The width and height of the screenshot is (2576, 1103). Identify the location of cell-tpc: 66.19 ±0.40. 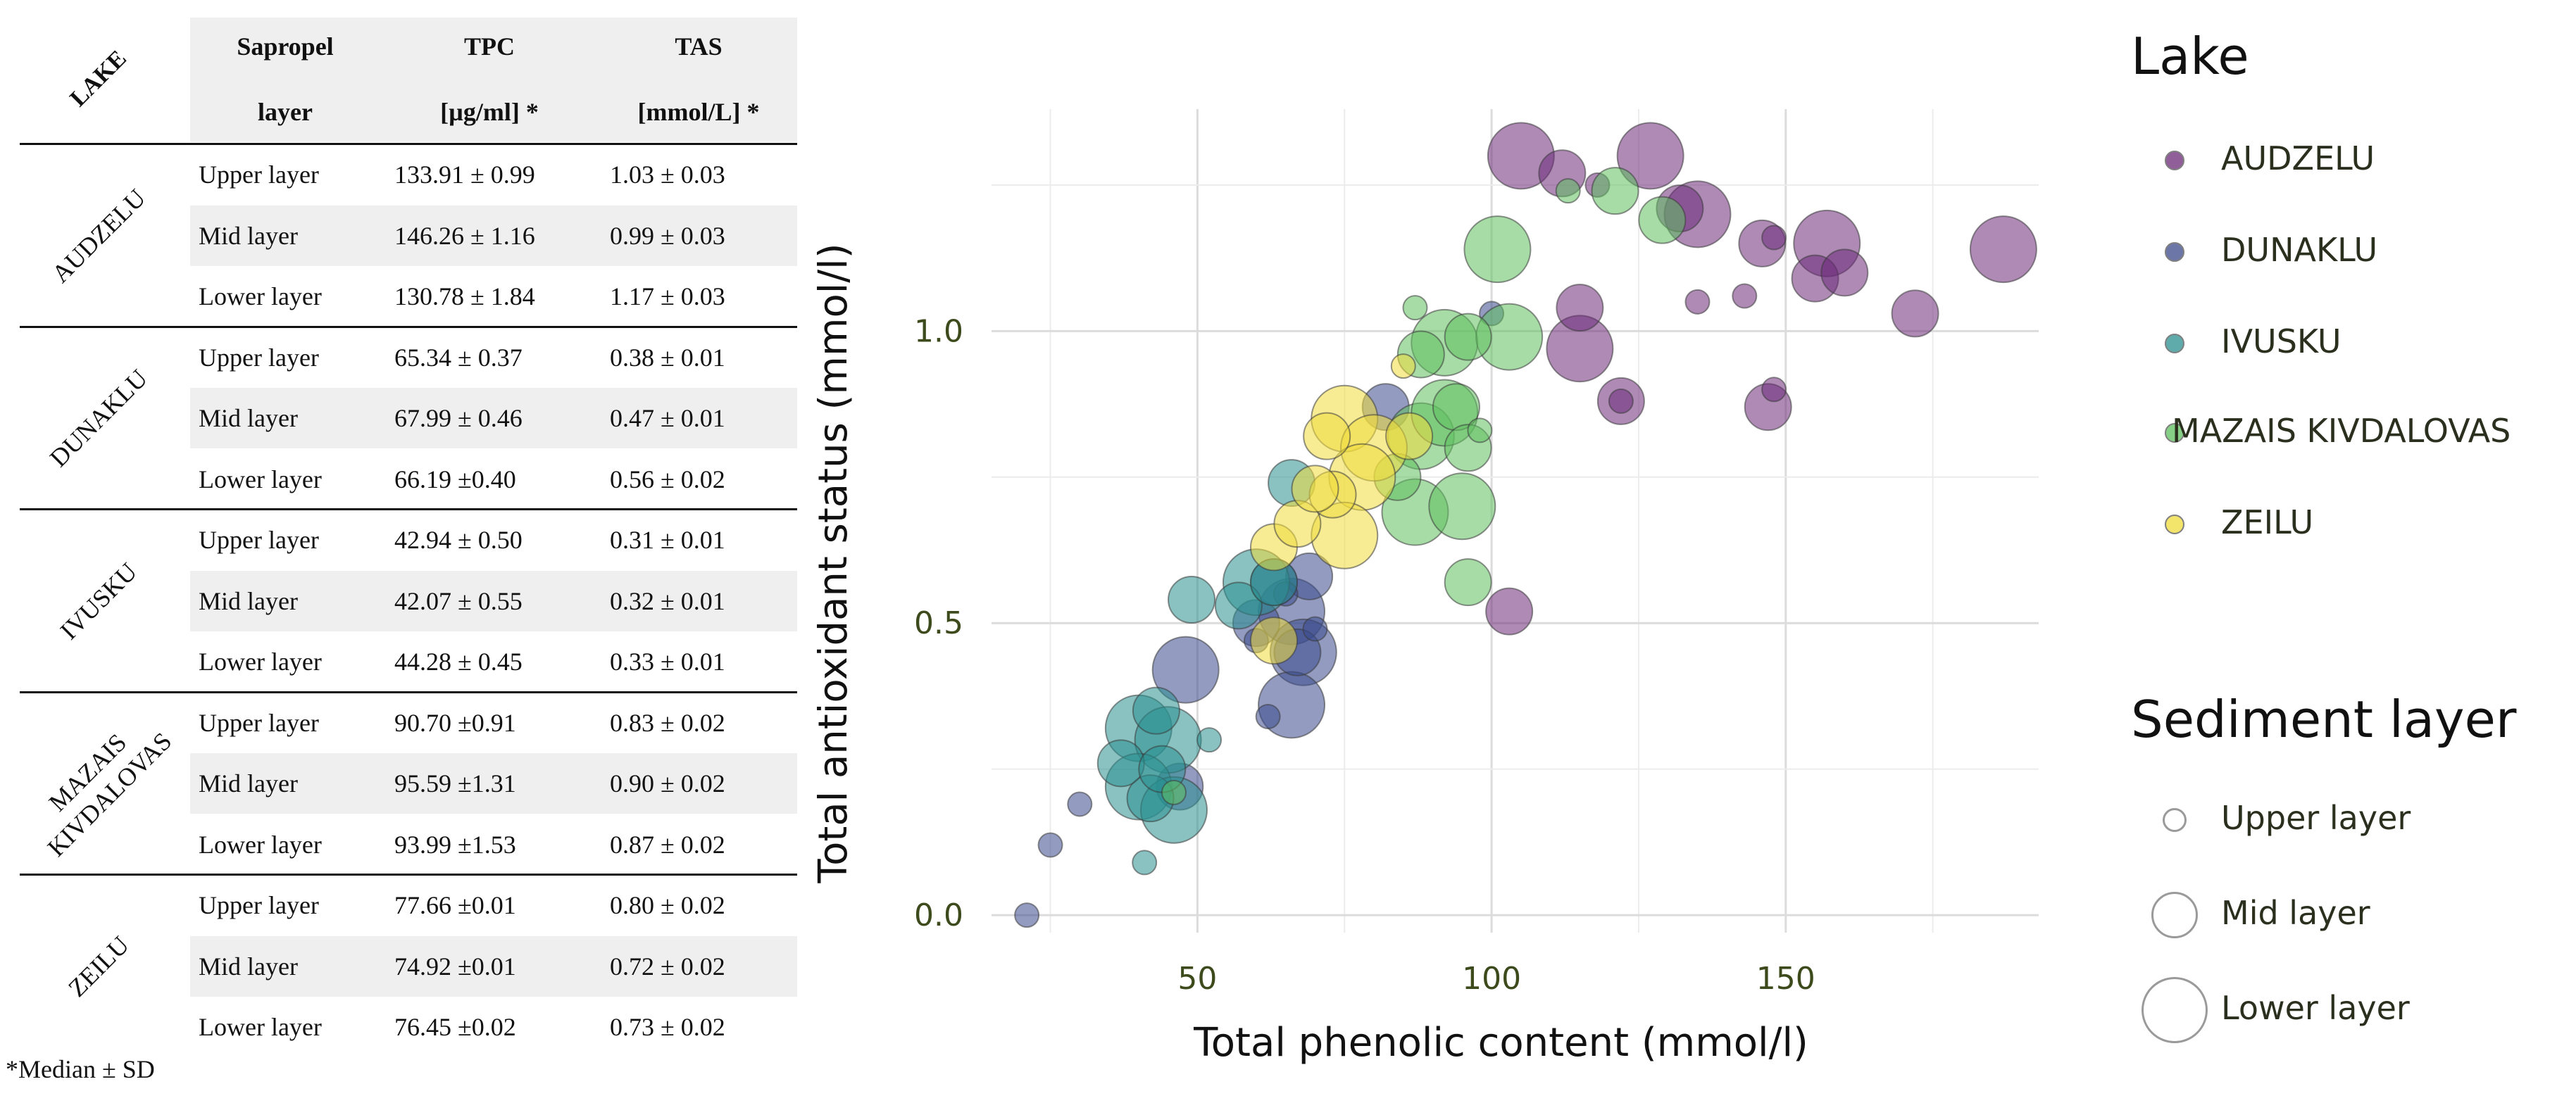
(455, 479).